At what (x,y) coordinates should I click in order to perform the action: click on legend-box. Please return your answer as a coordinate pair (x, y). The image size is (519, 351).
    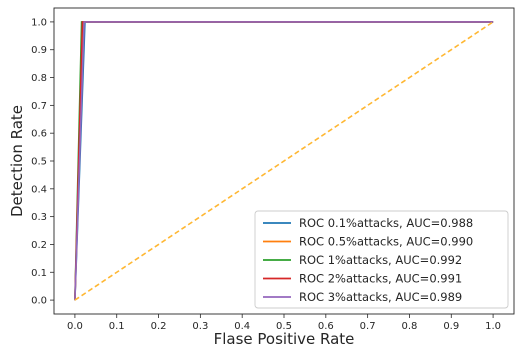
    Looking at the image, I should click on (381, 259).